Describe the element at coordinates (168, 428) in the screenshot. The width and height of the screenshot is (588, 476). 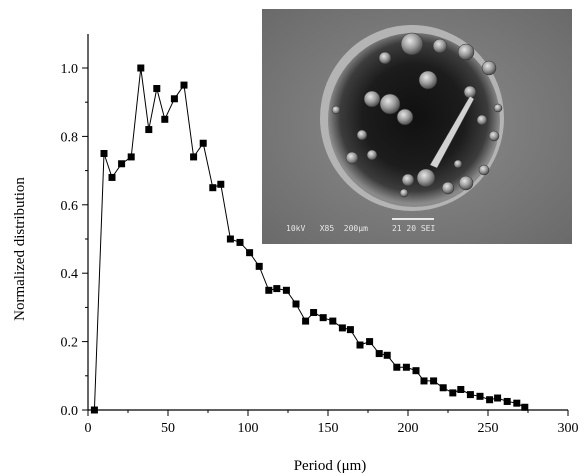
I see `x-tick-label: 50` at that location.